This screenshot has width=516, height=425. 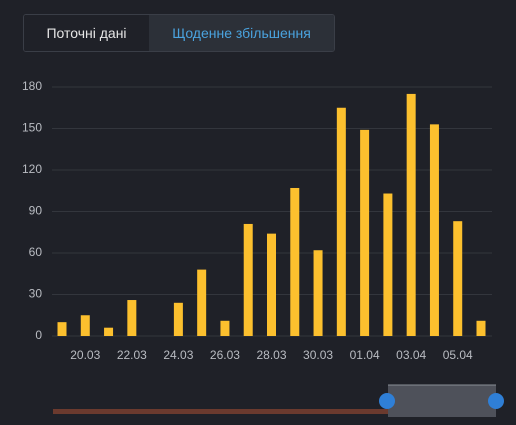 I want to click on tab-bar: Поточні дані Щоденне збільшення, so click(x=179, y=33).